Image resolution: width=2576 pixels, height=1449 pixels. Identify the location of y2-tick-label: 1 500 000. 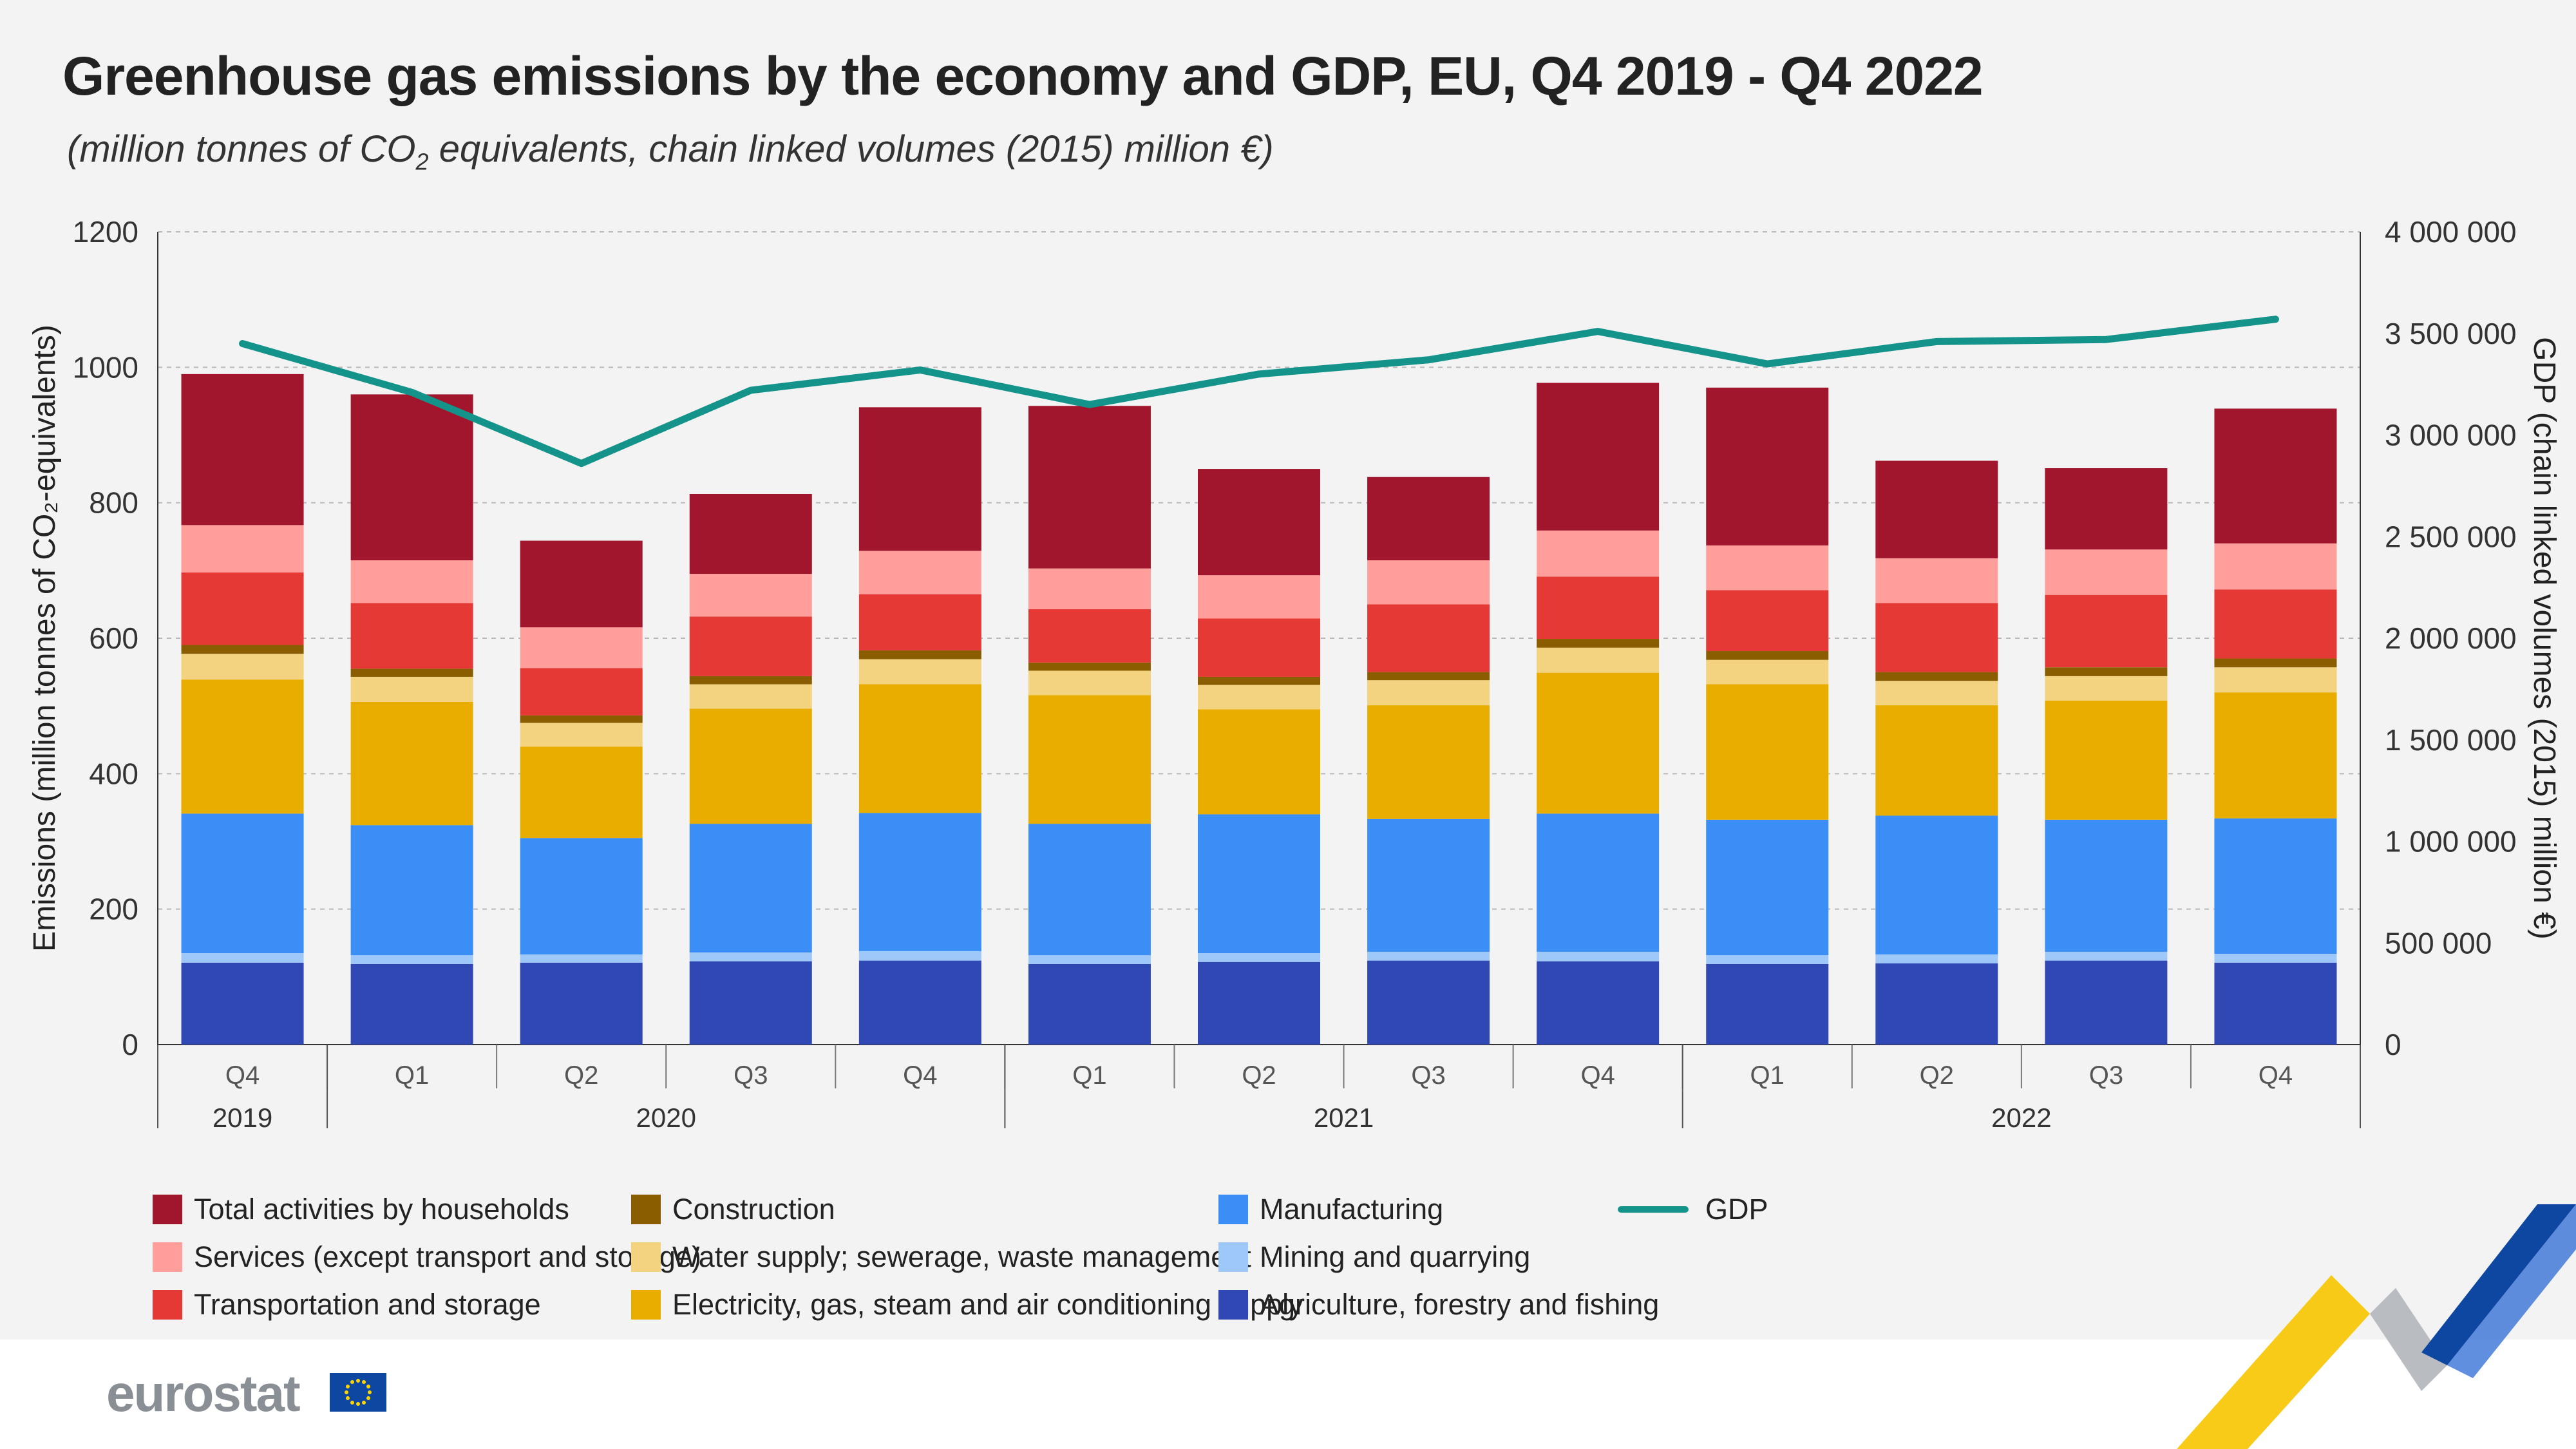
(2451, 740).